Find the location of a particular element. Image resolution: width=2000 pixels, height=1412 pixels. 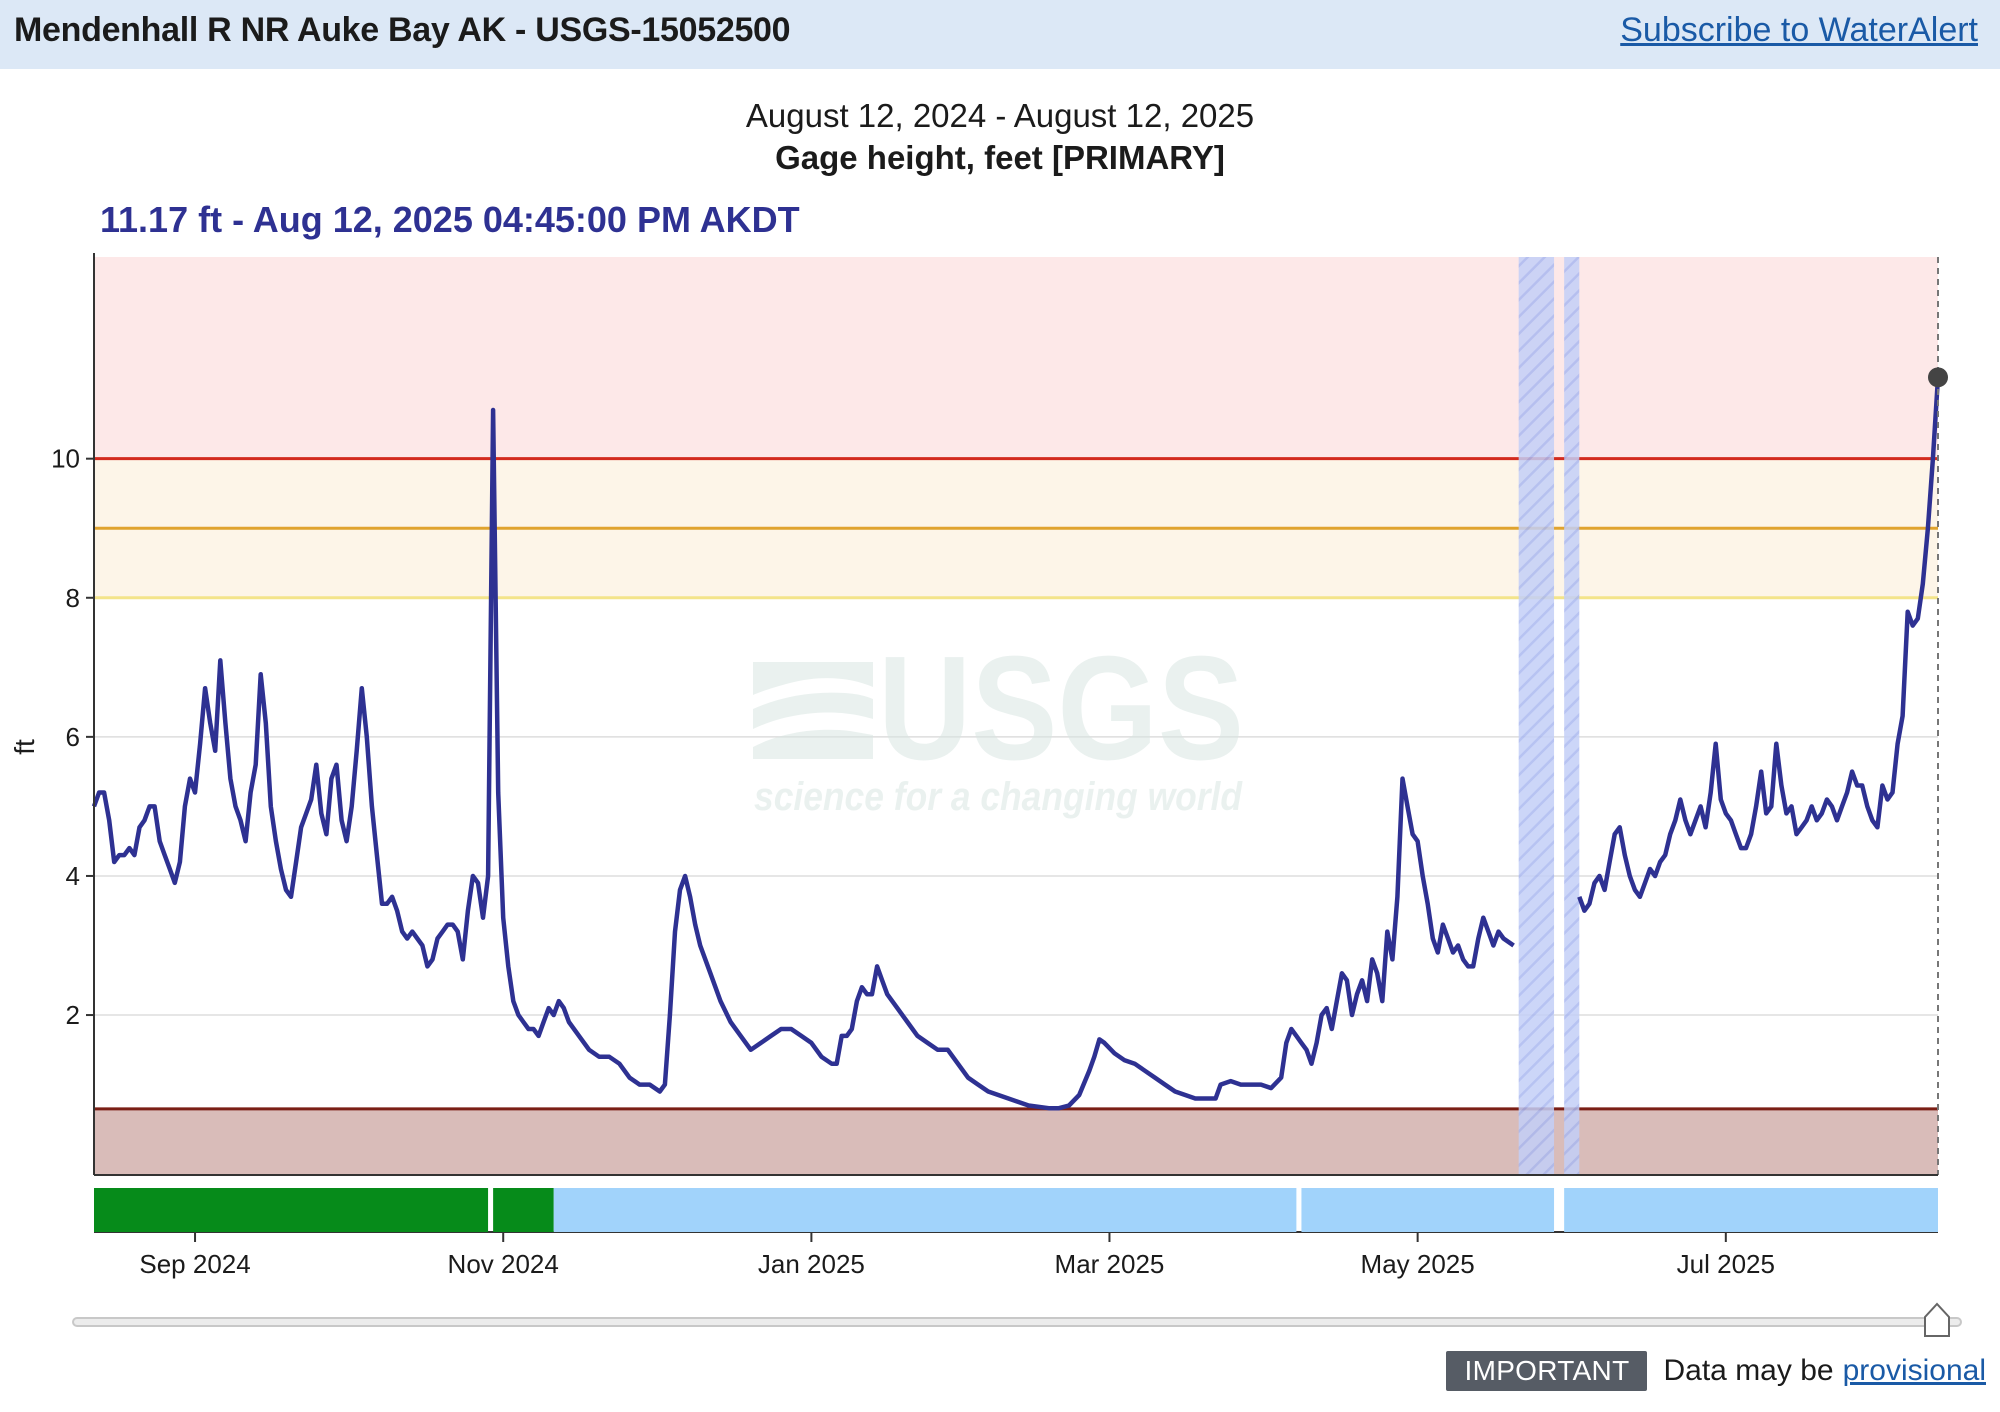

x-tick-label: Sep 2024 is located at coordinates (194, 1264).